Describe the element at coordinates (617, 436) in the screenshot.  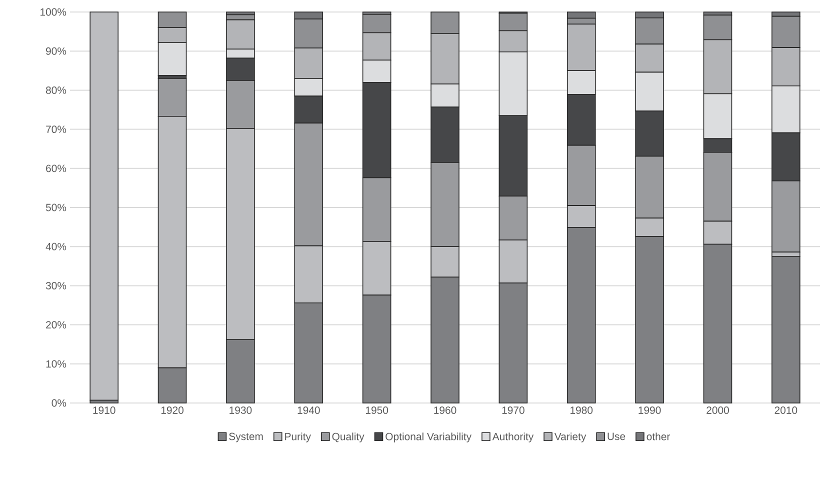
I see `legend-label: Use` at that location.